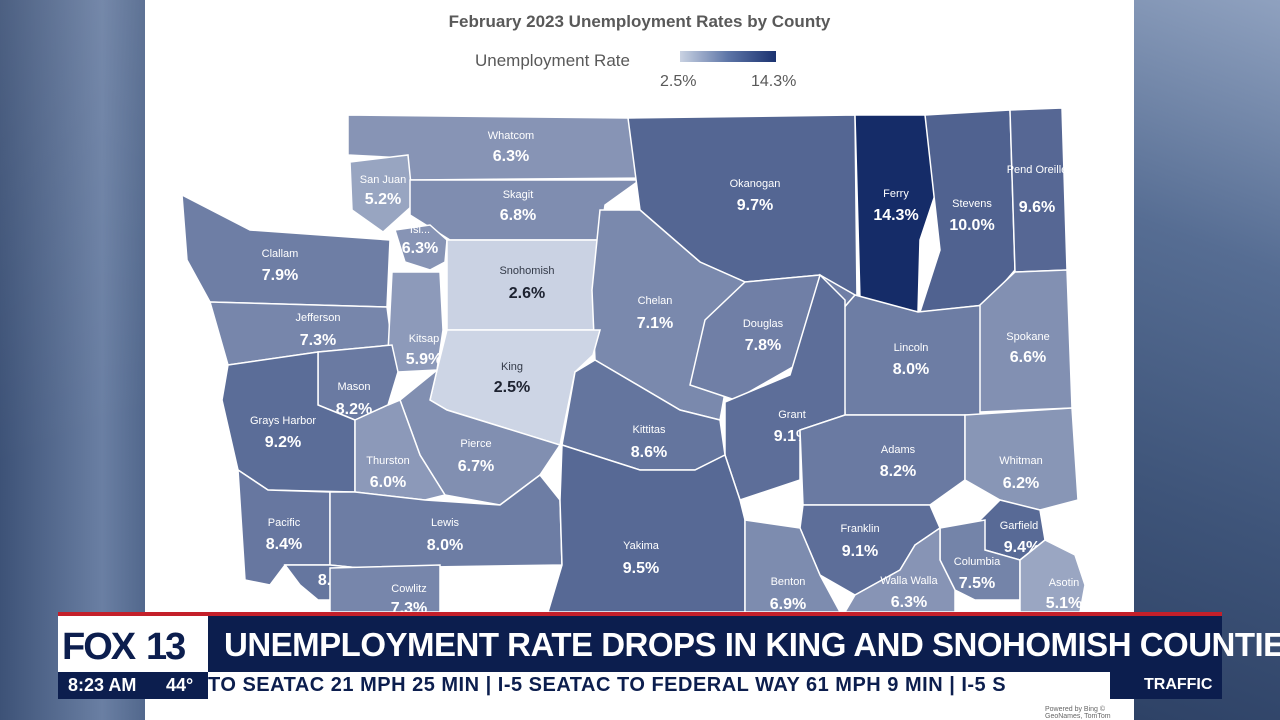 The image size is (1280, 720). Describe the element at coordinates (552, 60) in the screenshot. I see `legend-label: Unemployment Rate` at that location.